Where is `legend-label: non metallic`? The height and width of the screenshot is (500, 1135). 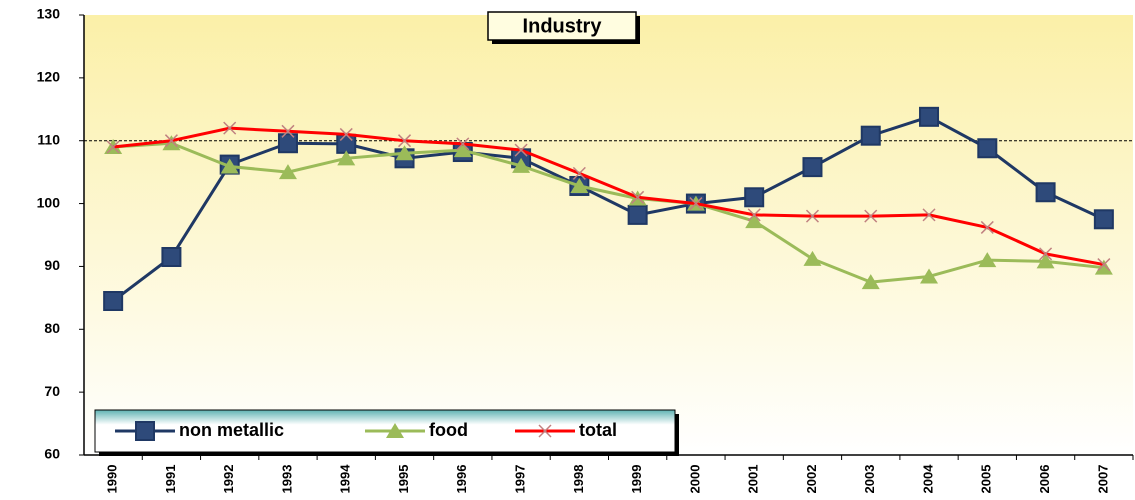 legend-label: non metallic is located at coordinates (231, 430).